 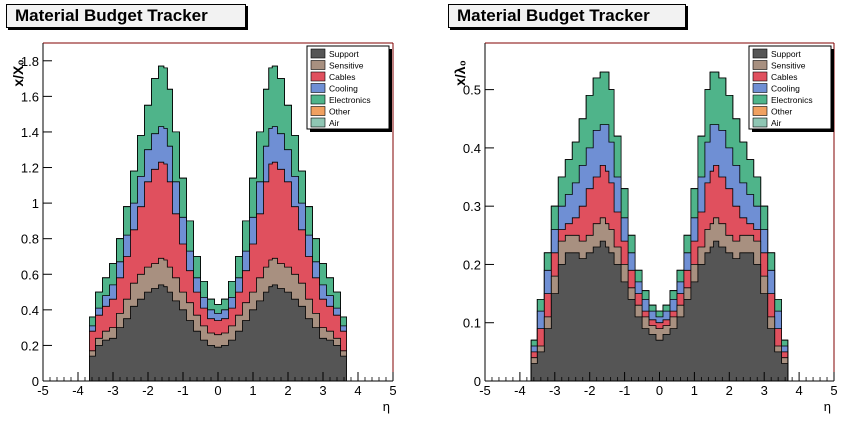 What do you see at coordinates (30, 61) in the screenshot?
I see `y-tick-label: 1.8` at bounding box center [30, 61].